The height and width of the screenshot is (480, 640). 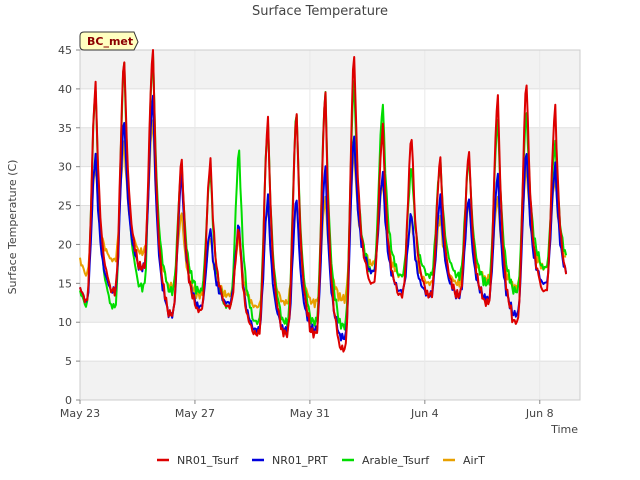 What do you see at coordinates (320, 11) in the screenshot?
I see `chart-title: Surface Temperature` at bounding box center [320, 11].